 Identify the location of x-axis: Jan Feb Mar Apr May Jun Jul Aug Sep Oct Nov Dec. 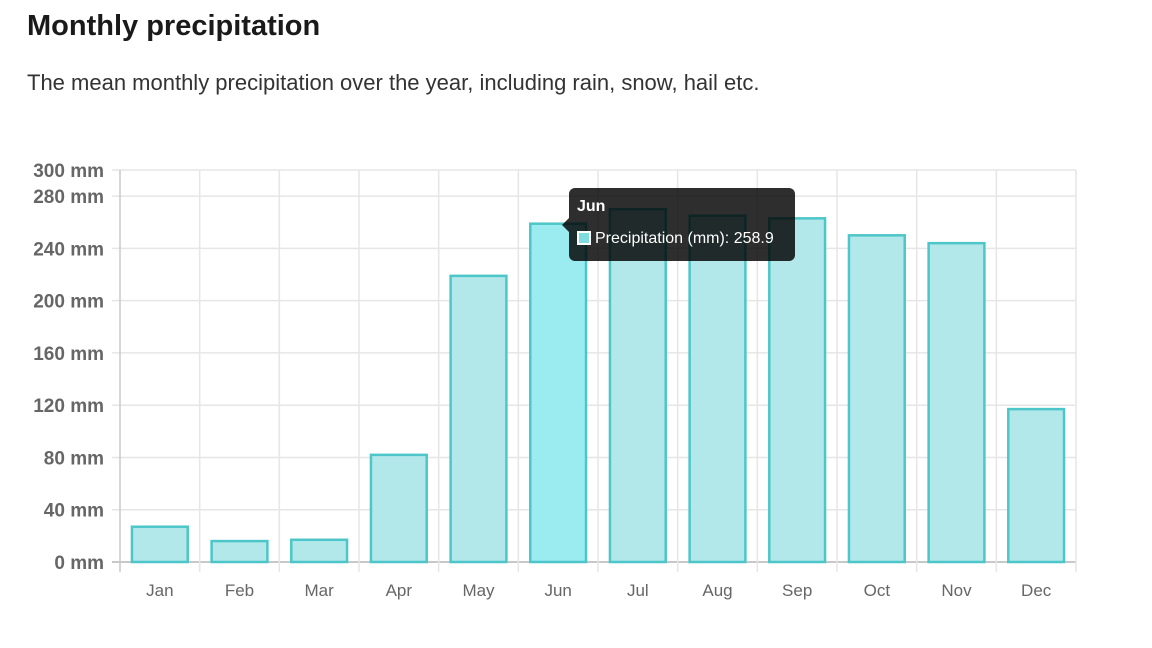
(599, 590).